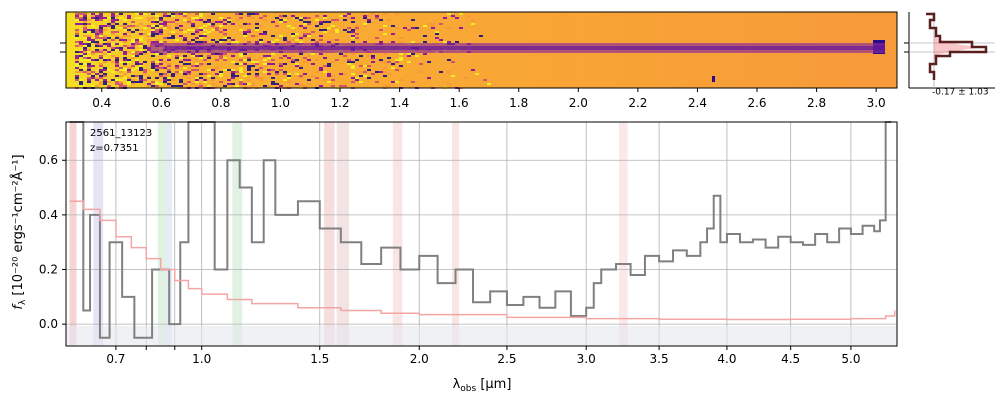 The height and width of the screenshot is (400, 1000). Describe the element at coordinates (756, 103) in the screenshot. I see `top-x-tick-label: 2.6` at that location.